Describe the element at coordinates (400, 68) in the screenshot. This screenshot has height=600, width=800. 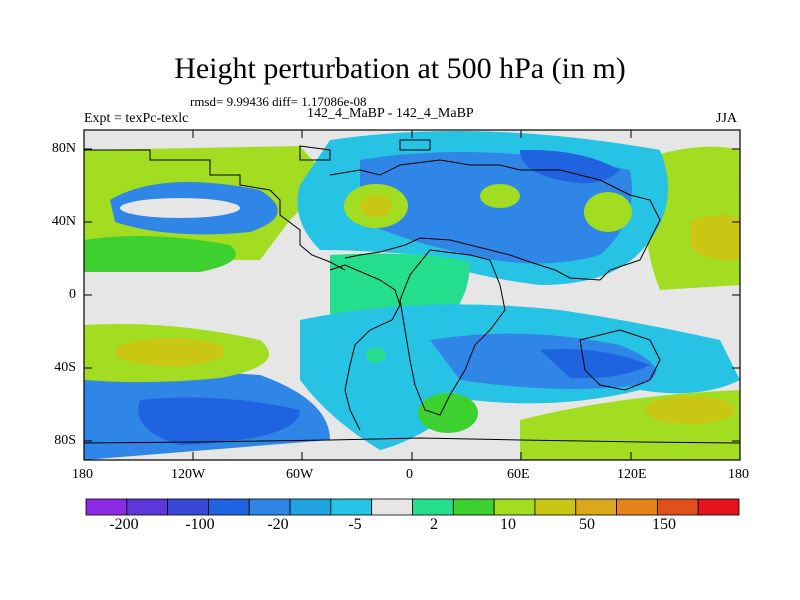
I see `map-title: Height perturbation at 500 hPa (in m)` at that location.